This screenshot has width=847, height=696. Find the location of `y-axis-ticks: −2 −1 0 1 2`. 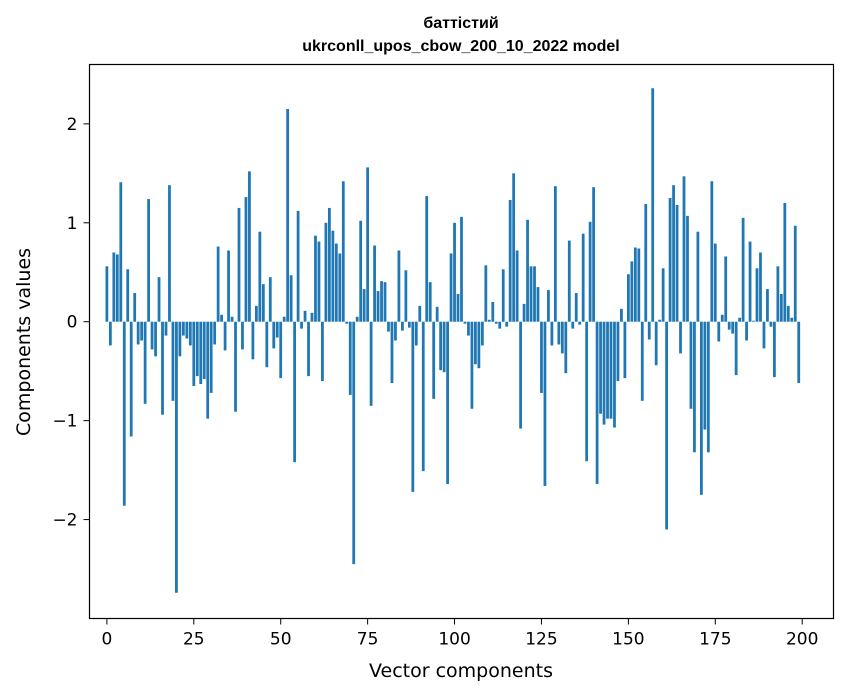

y-axis-ticks: −2 −1 0 1 2 is located at coordinates (71, 323).